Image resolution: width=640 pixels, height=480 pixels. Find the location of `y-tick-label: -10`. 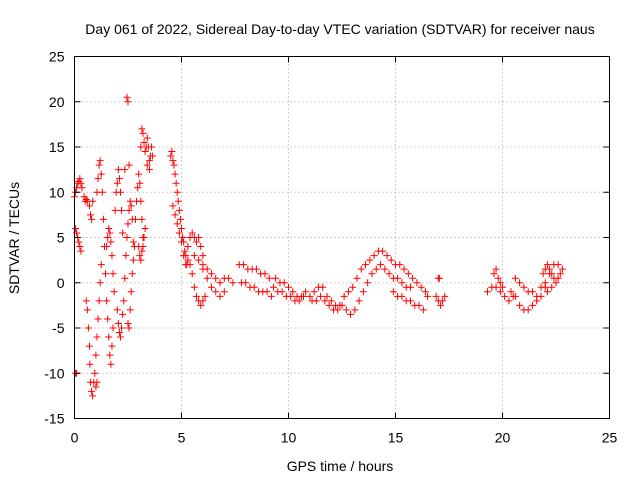

y-tick-label: -10 is located at coordinates (54, 373).